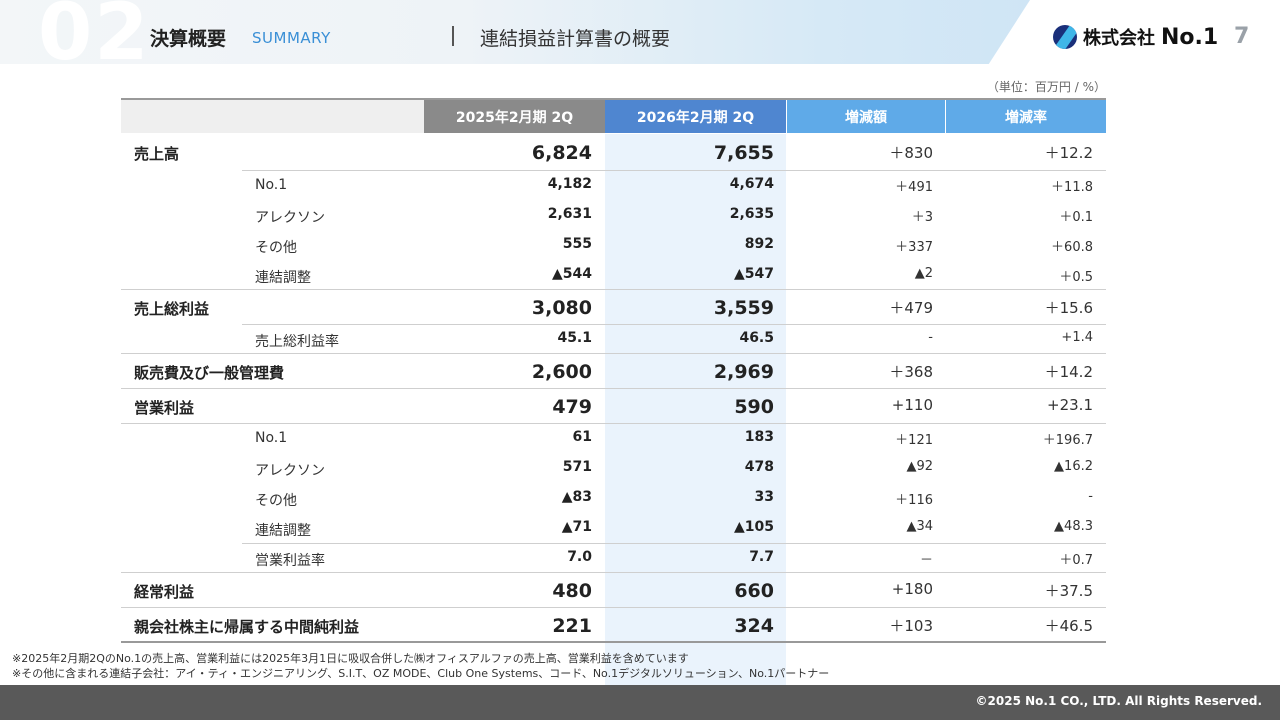  I want to click on table-top-border, so click(613, 99).